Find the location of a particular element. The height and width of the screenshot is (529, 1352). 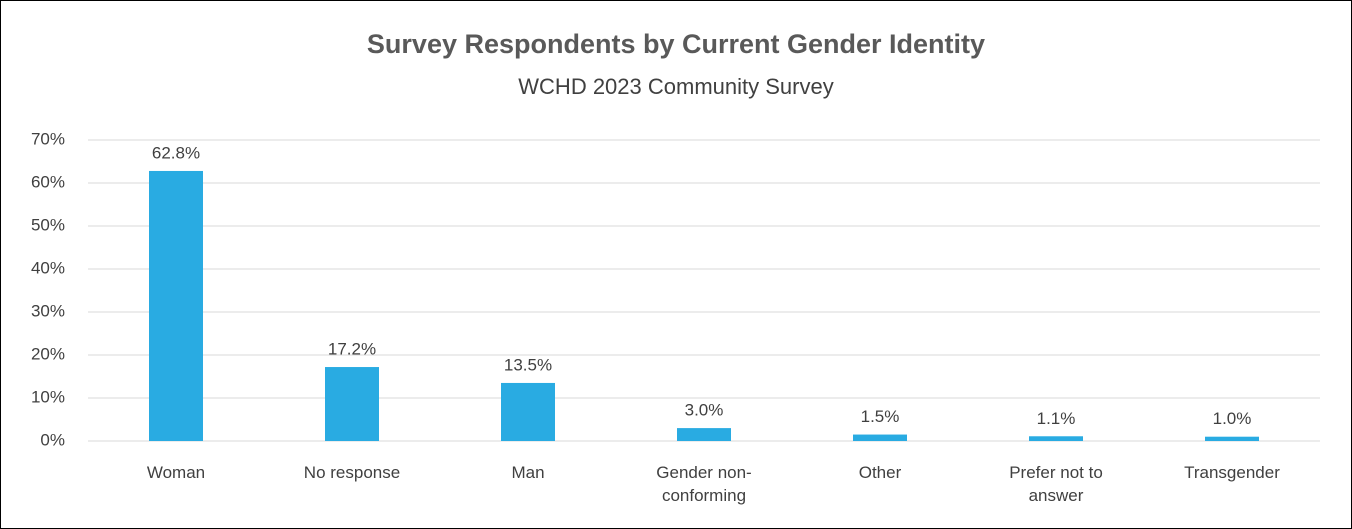

data-label: 3.0% is located at coordinates (704, 410).